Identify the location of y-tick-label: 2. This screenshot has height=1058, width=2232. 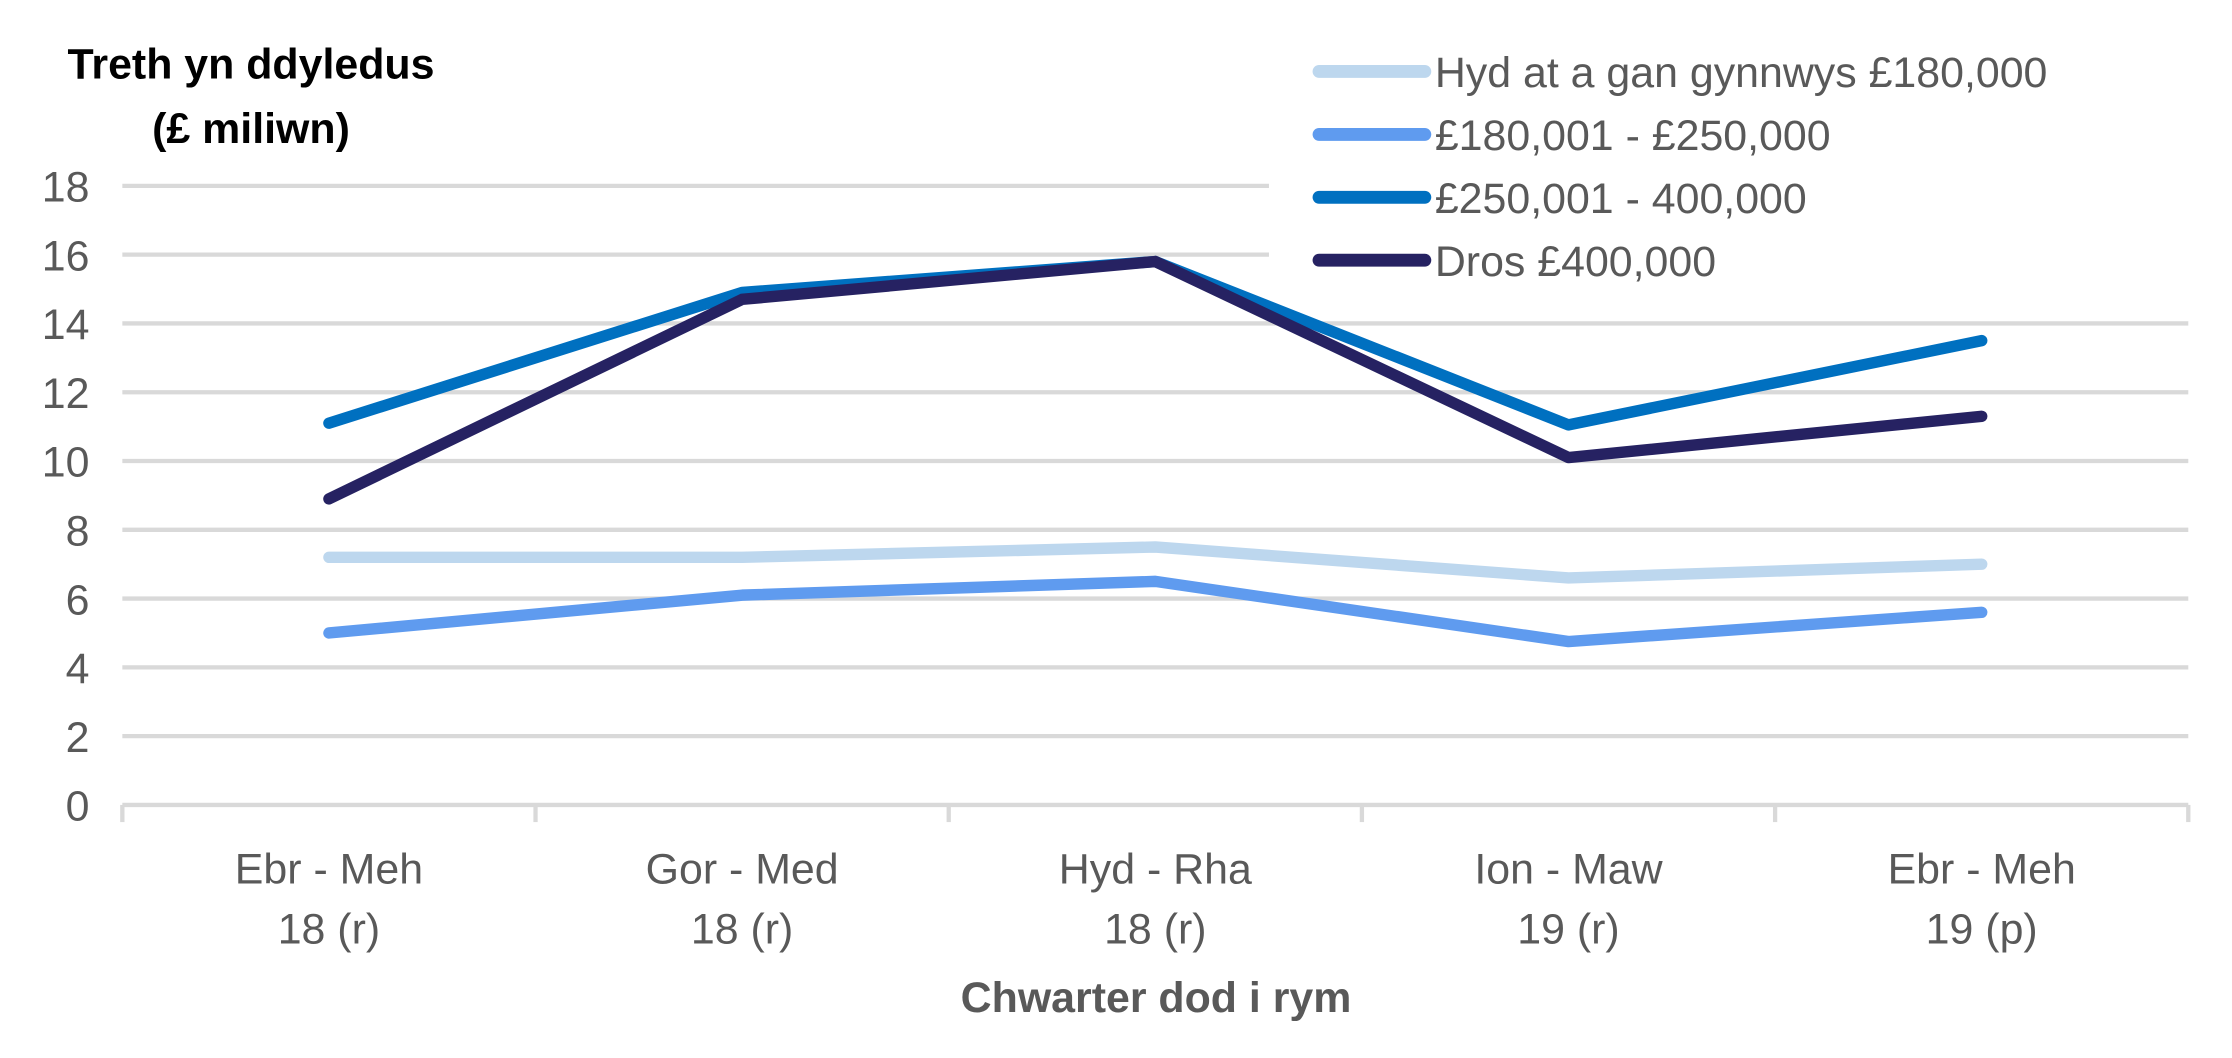
(78, 738).